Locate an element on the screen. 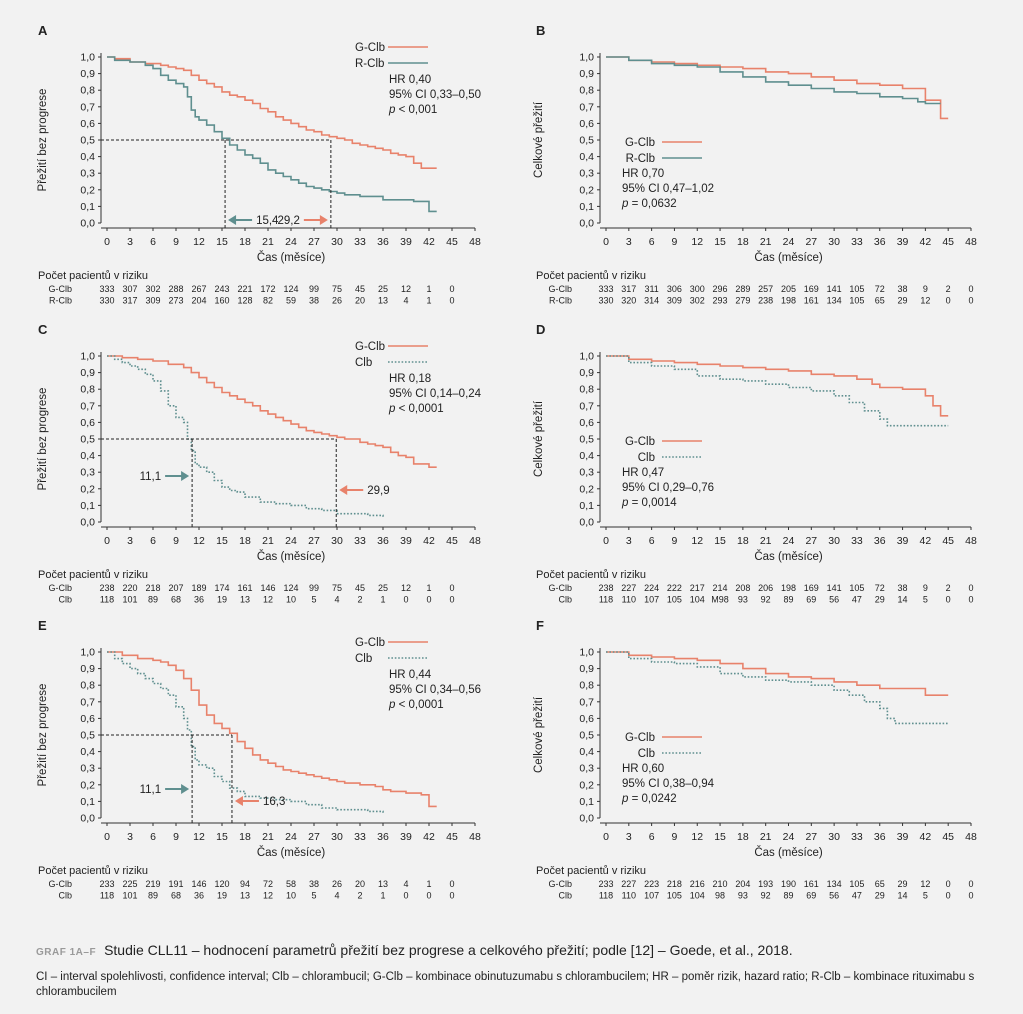  x-tick-label: 27 is located at coordinates (811, 541).